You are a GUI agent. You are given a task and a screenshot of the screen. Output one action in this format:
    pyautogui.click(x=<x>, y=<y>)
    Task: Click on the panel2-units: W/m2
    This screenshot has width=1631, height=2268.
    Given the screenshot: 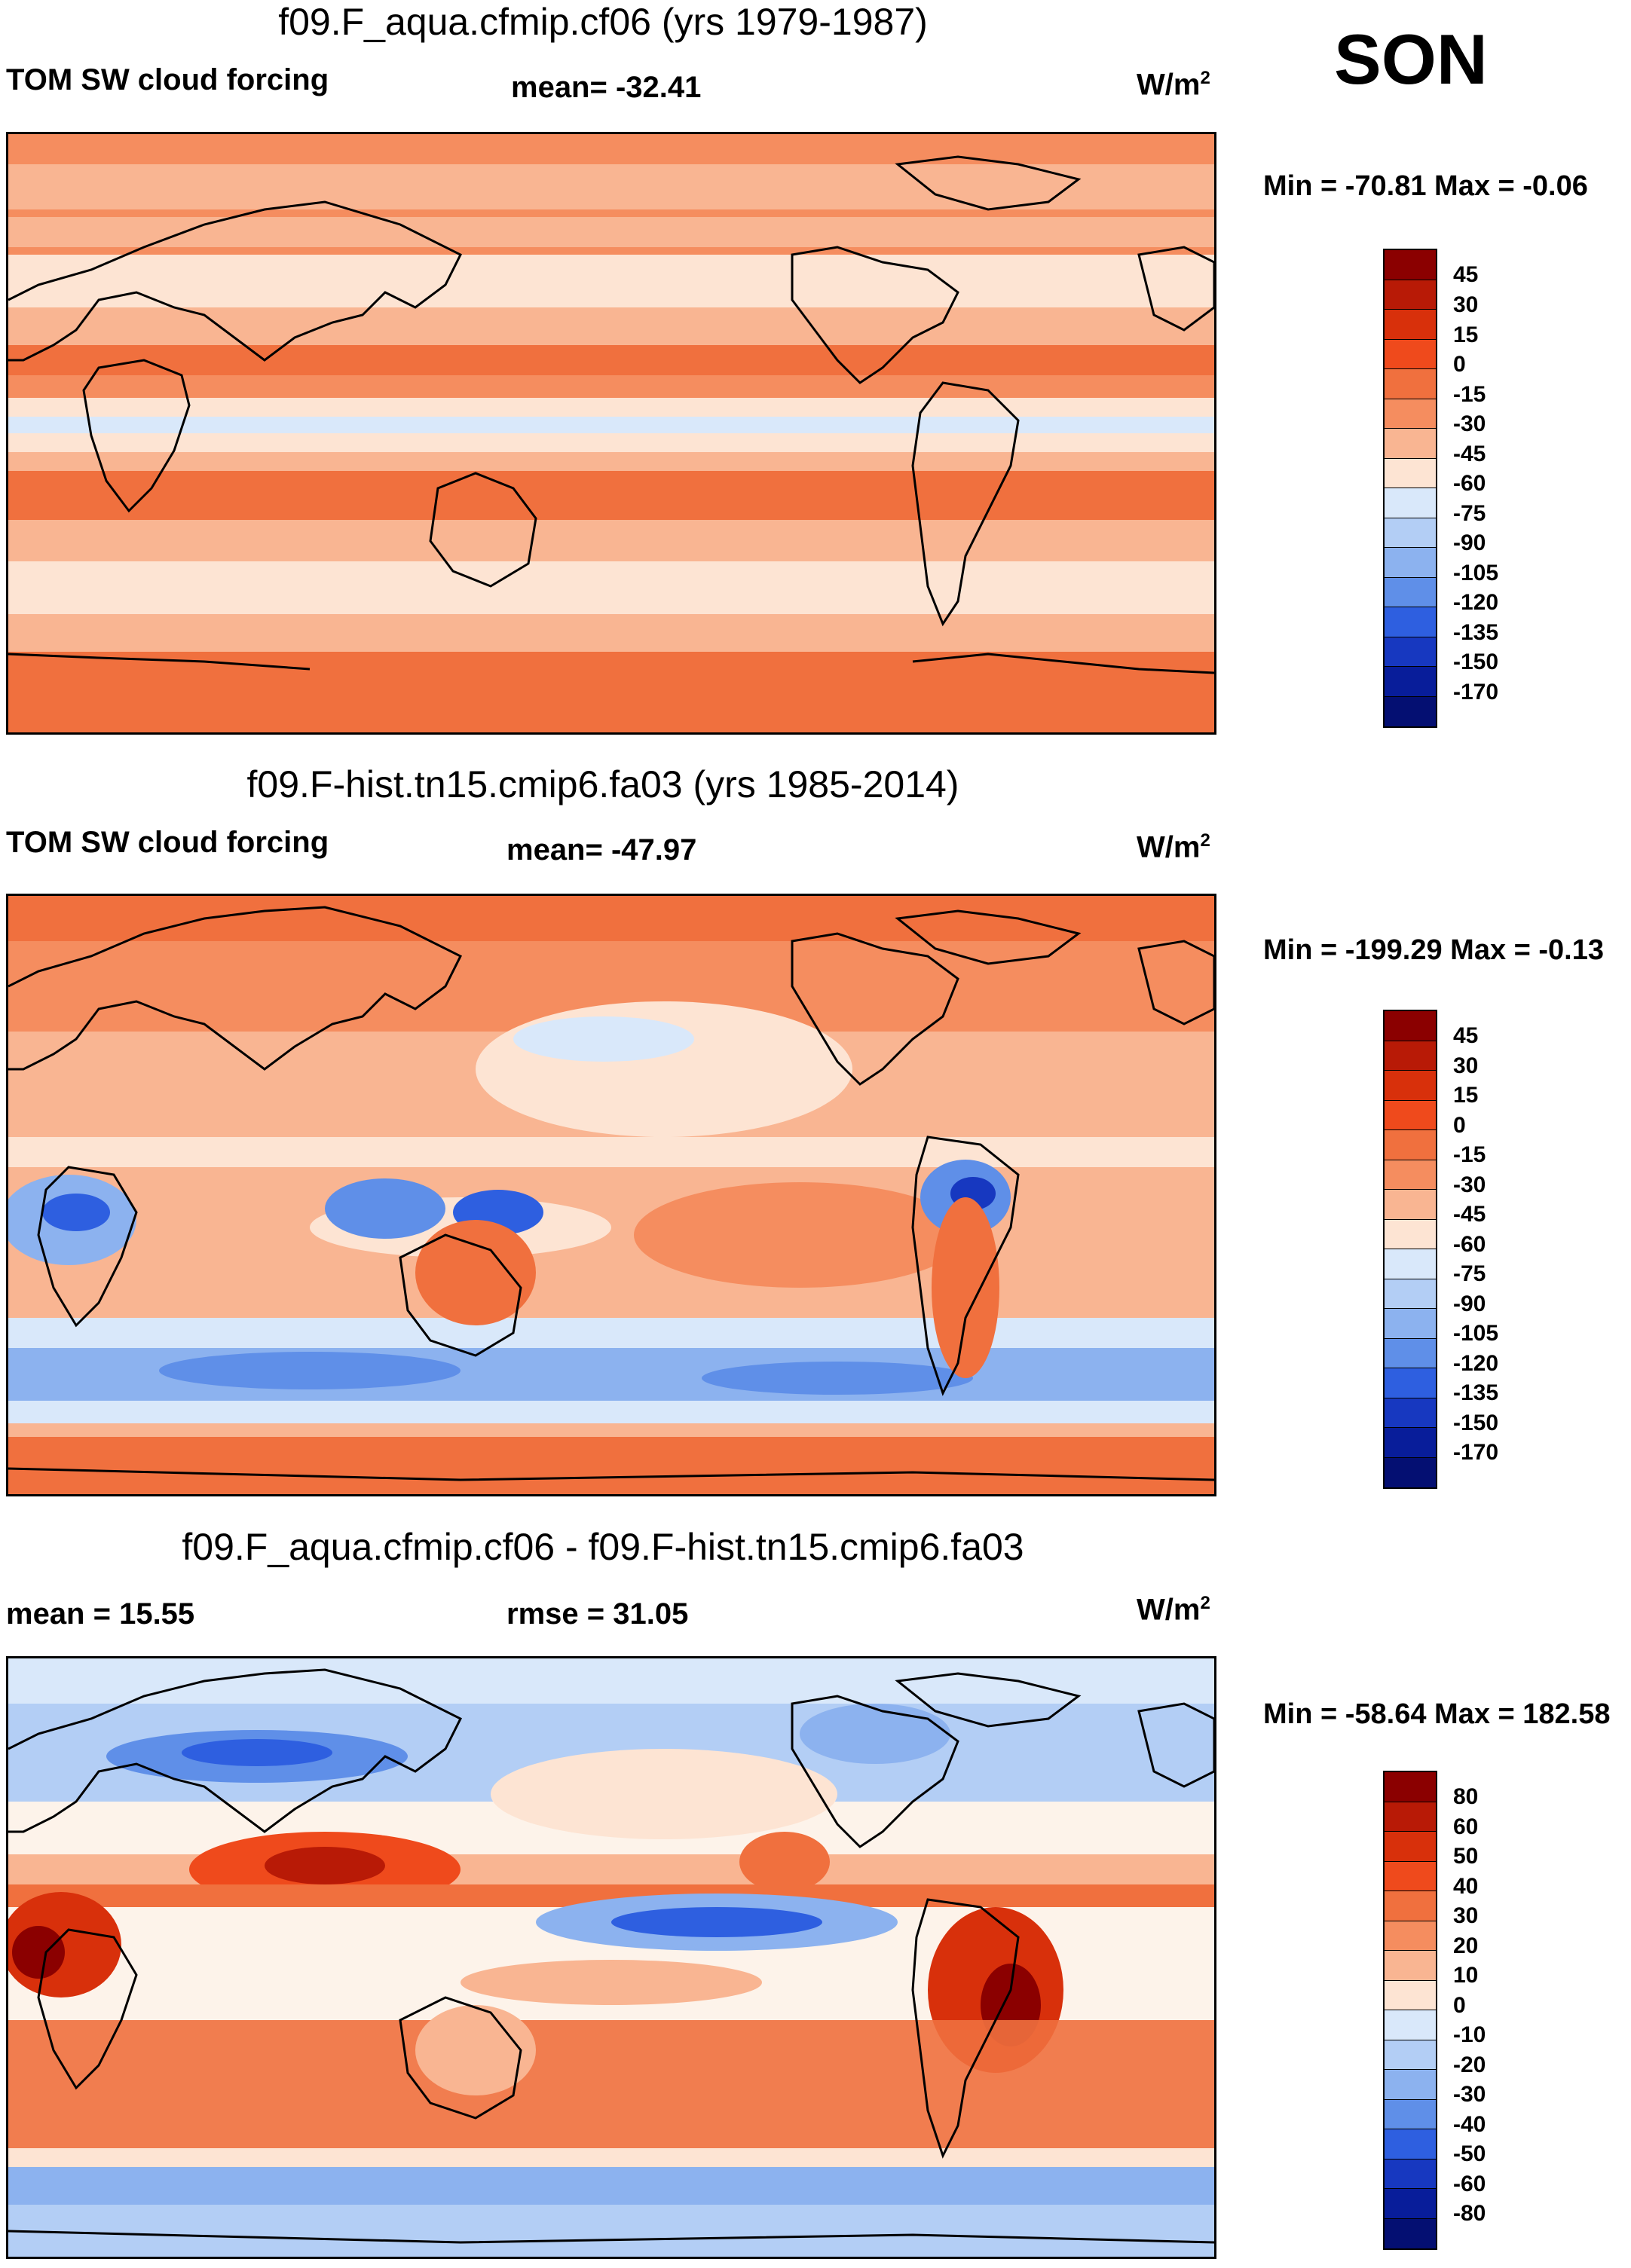 What is the action you would take?
    pyautogui.click(x=1173, y=847)
    